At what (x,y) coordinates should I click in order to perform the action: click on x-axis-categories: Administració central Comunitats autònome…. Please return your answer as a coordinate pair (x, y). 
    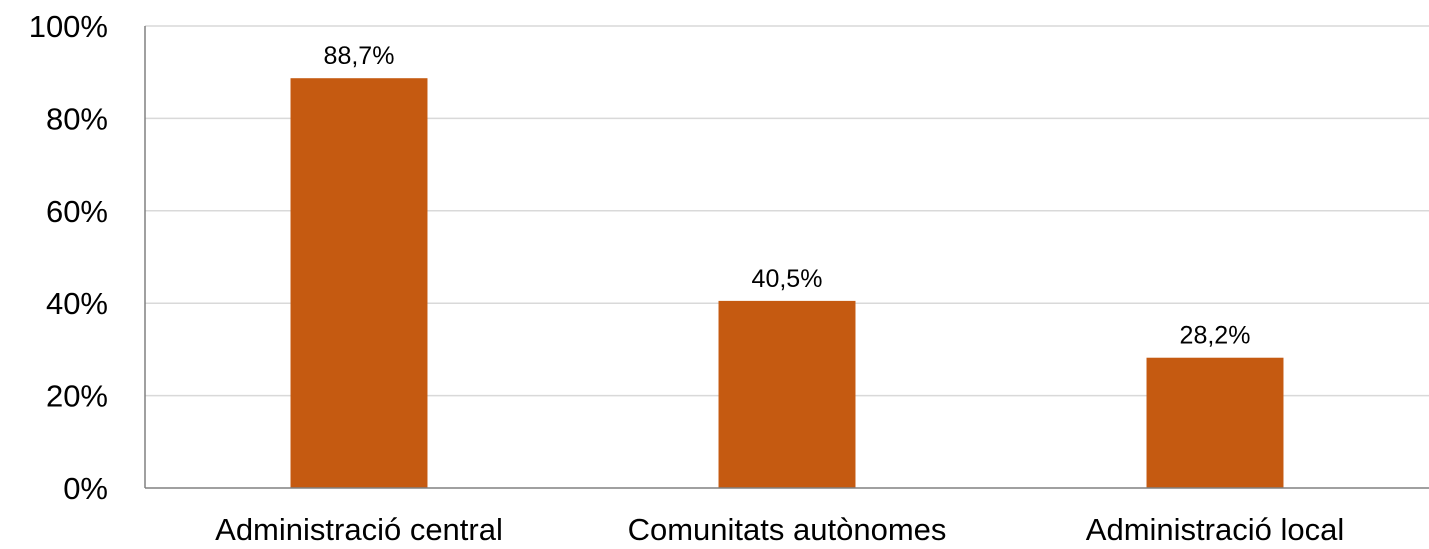
    Looking at the image, I should click on (779, 529).